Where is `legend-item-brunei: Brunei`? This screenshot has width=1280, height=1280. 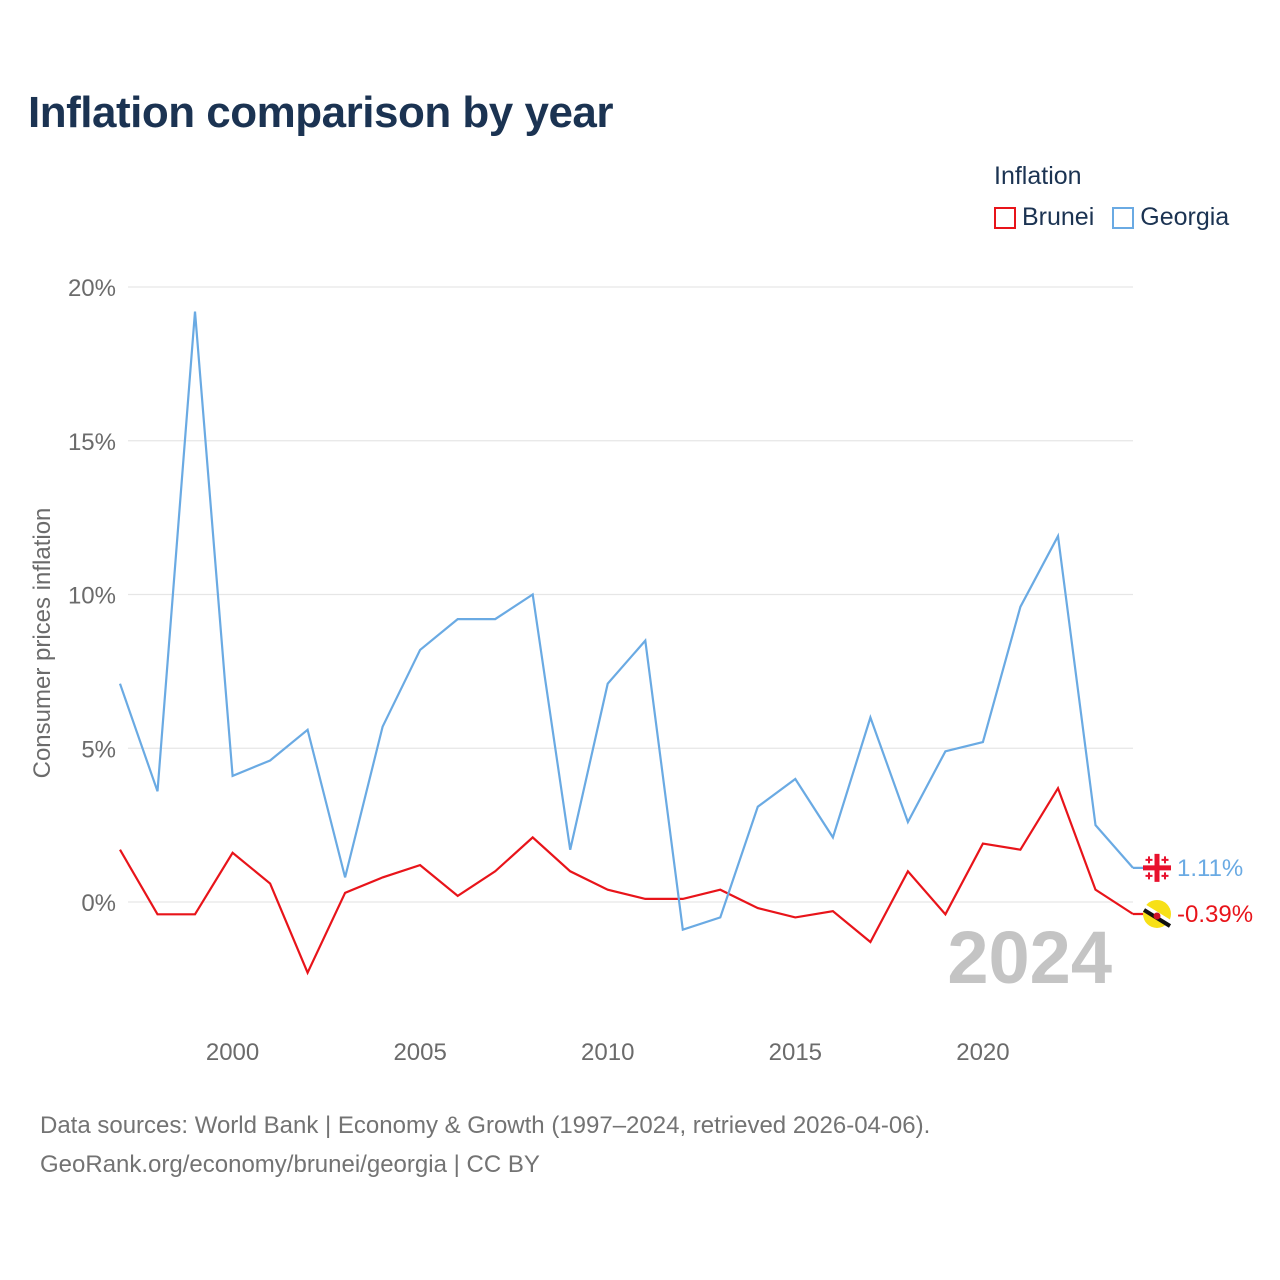 legend-item-brunei: Brunei is located at coordinates (1044, 217).